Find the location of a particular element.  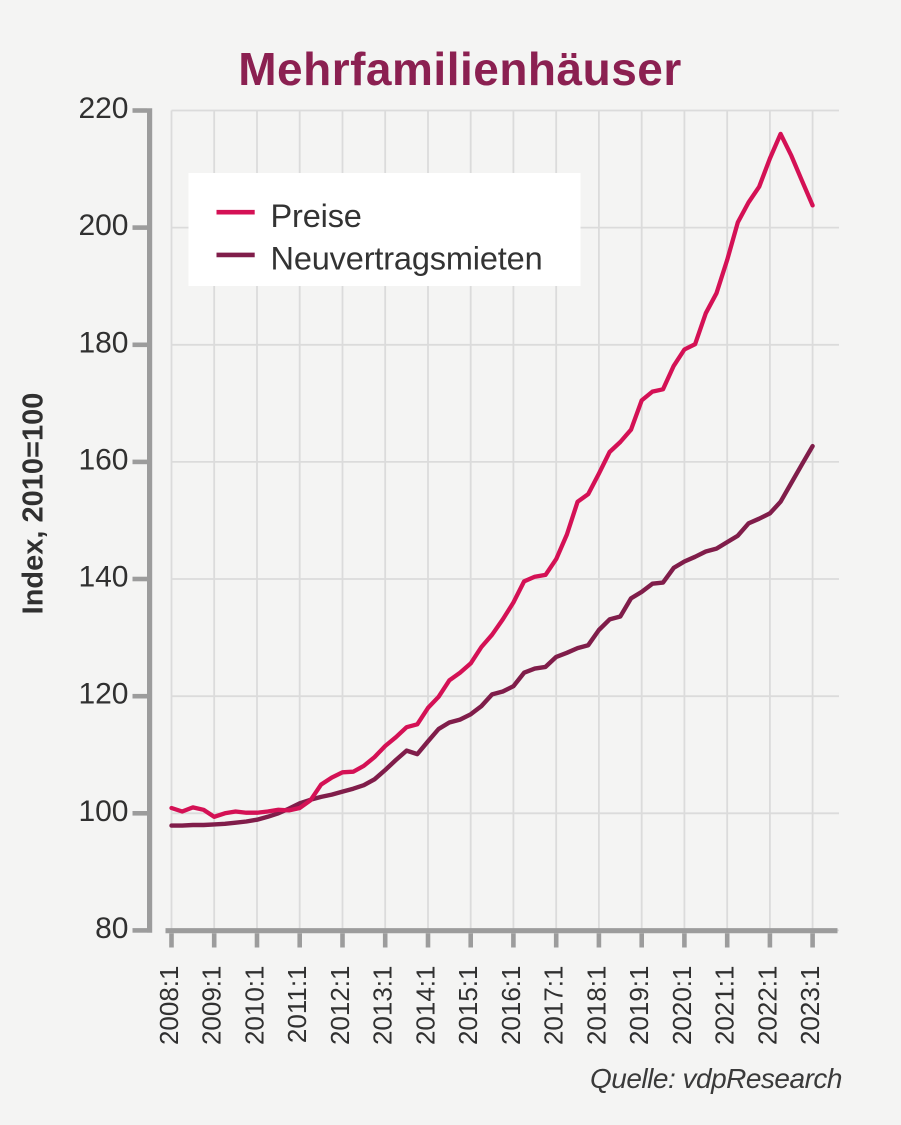

svg-text: 2023:1 is located at coordinates (810, 1006).